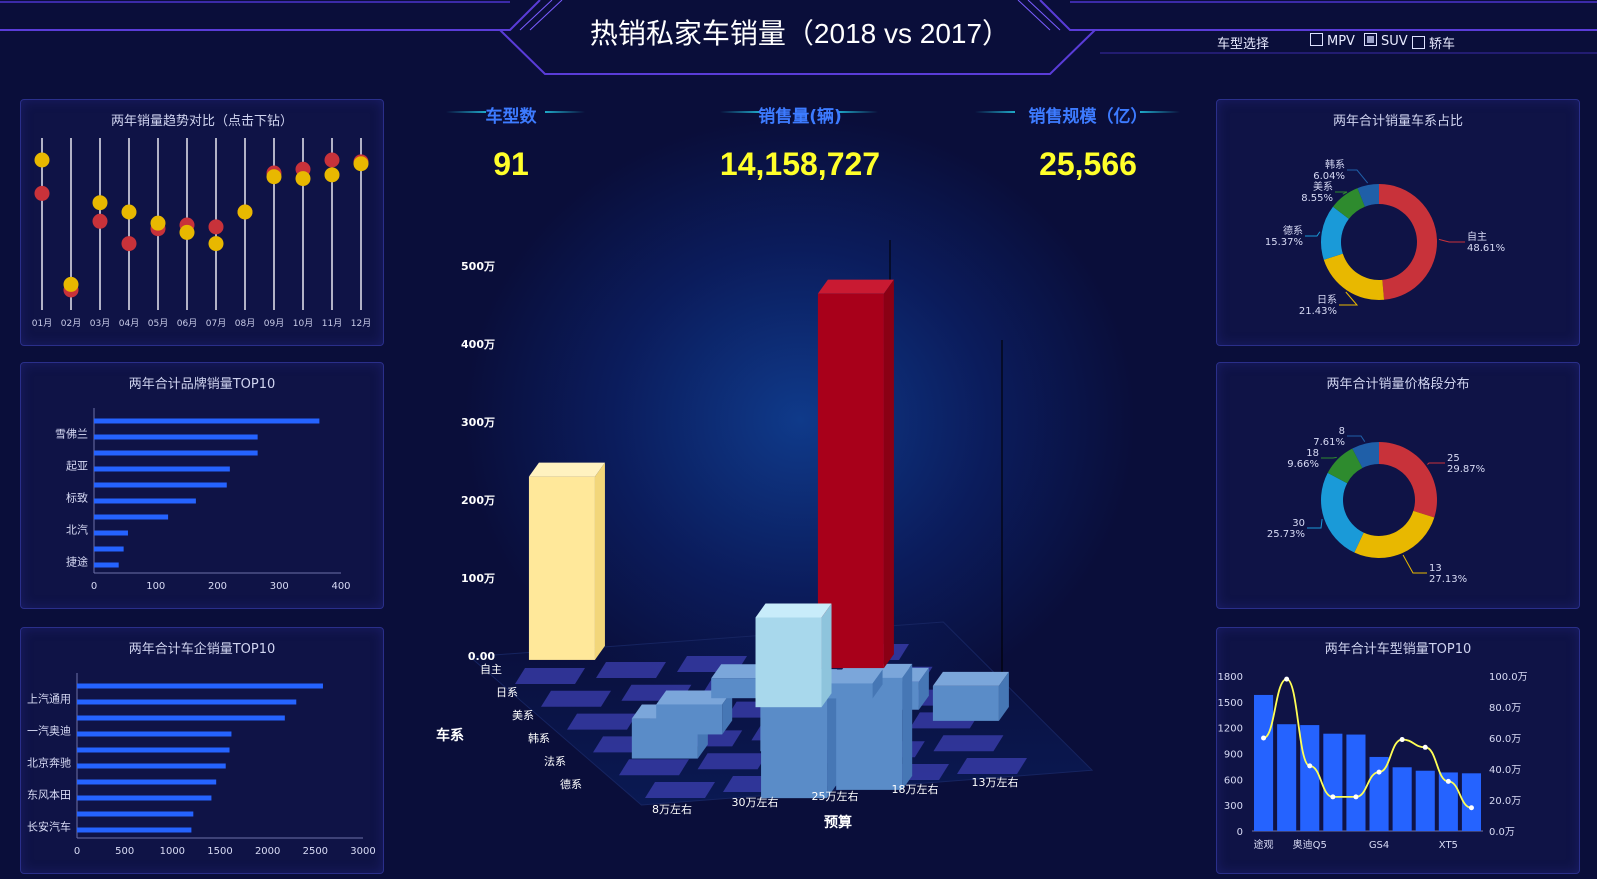  Describe the element at coordinates (835, 796) in the screenshot. I see `bar3d-budget-label: 25万左右` at that location.